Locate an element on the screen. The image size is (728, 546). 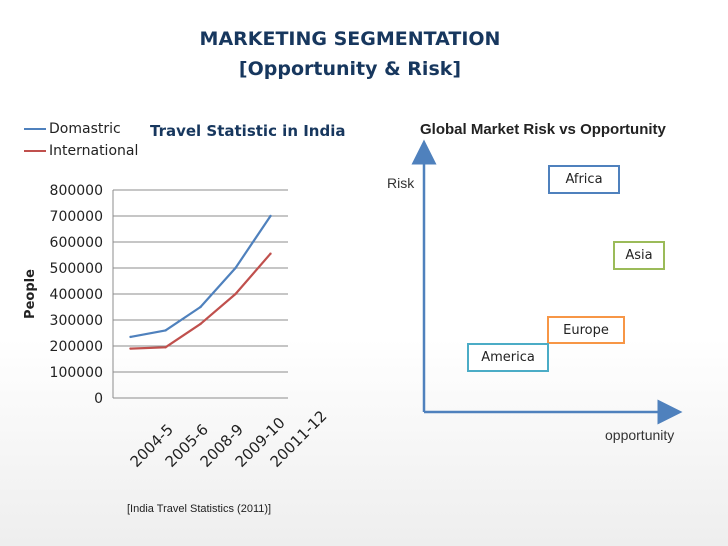
y-tick-label: 800000 is located at coordinates (76, 191).